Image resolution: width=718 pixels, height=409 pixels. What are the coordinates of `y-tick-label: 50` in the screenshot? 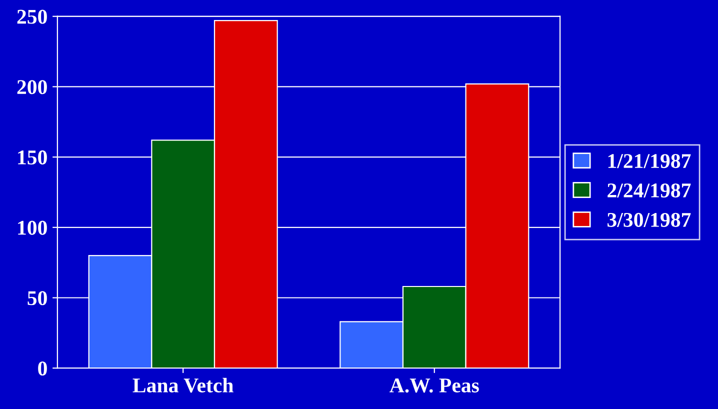 It's located at (37, 298).